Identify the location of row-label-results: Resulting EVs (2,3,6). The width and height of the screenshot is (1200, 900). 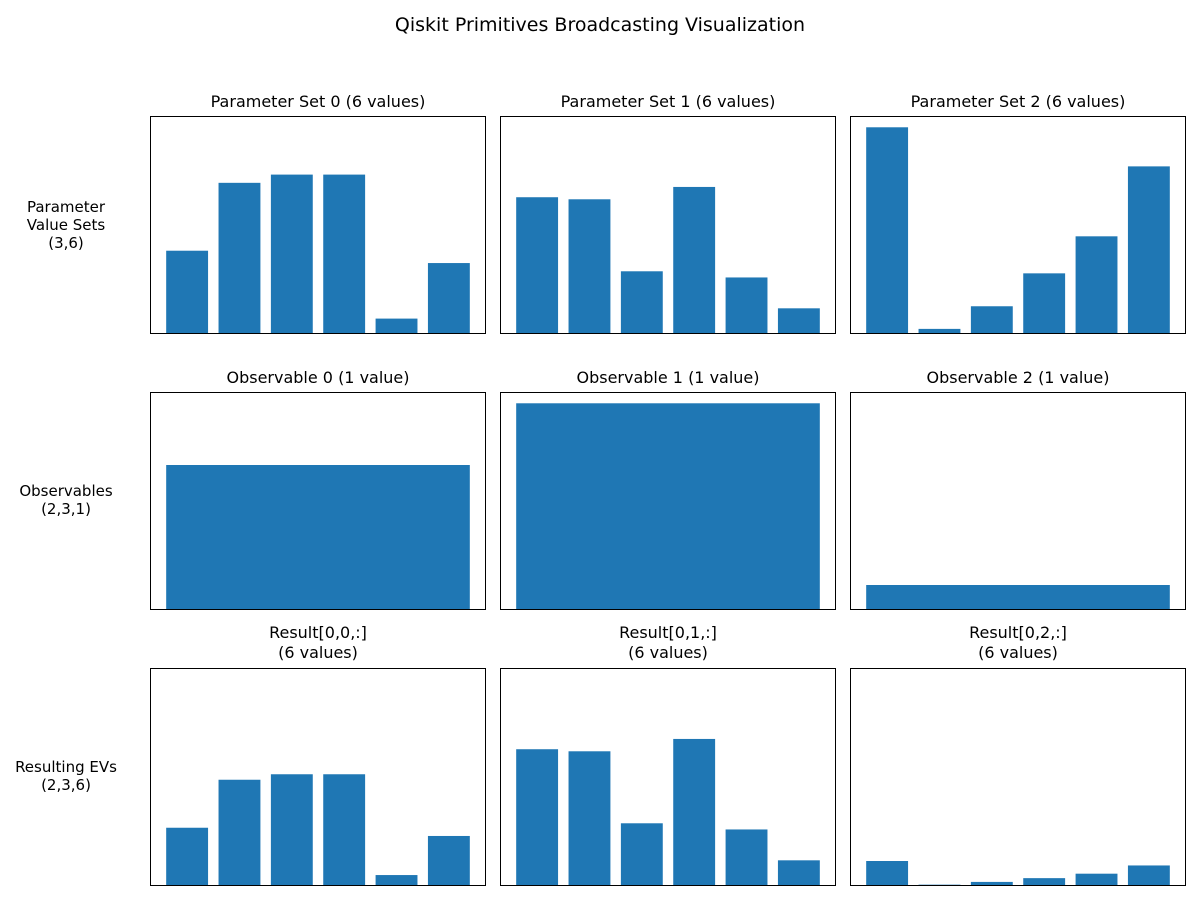
(66, 776).